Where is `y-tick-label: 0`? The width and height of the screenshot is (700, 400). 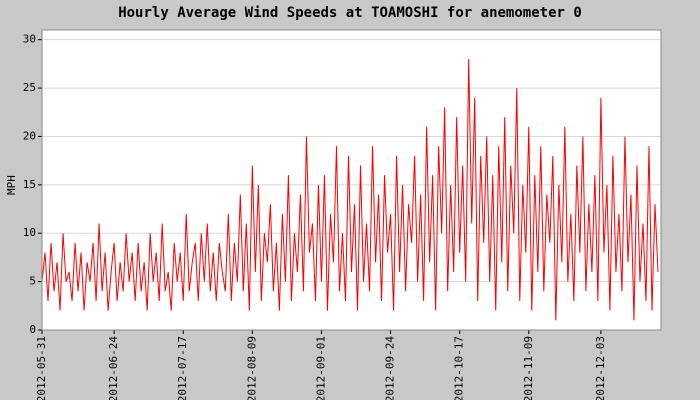 y-tick-label: 0 is located at coordinates (32, 329).